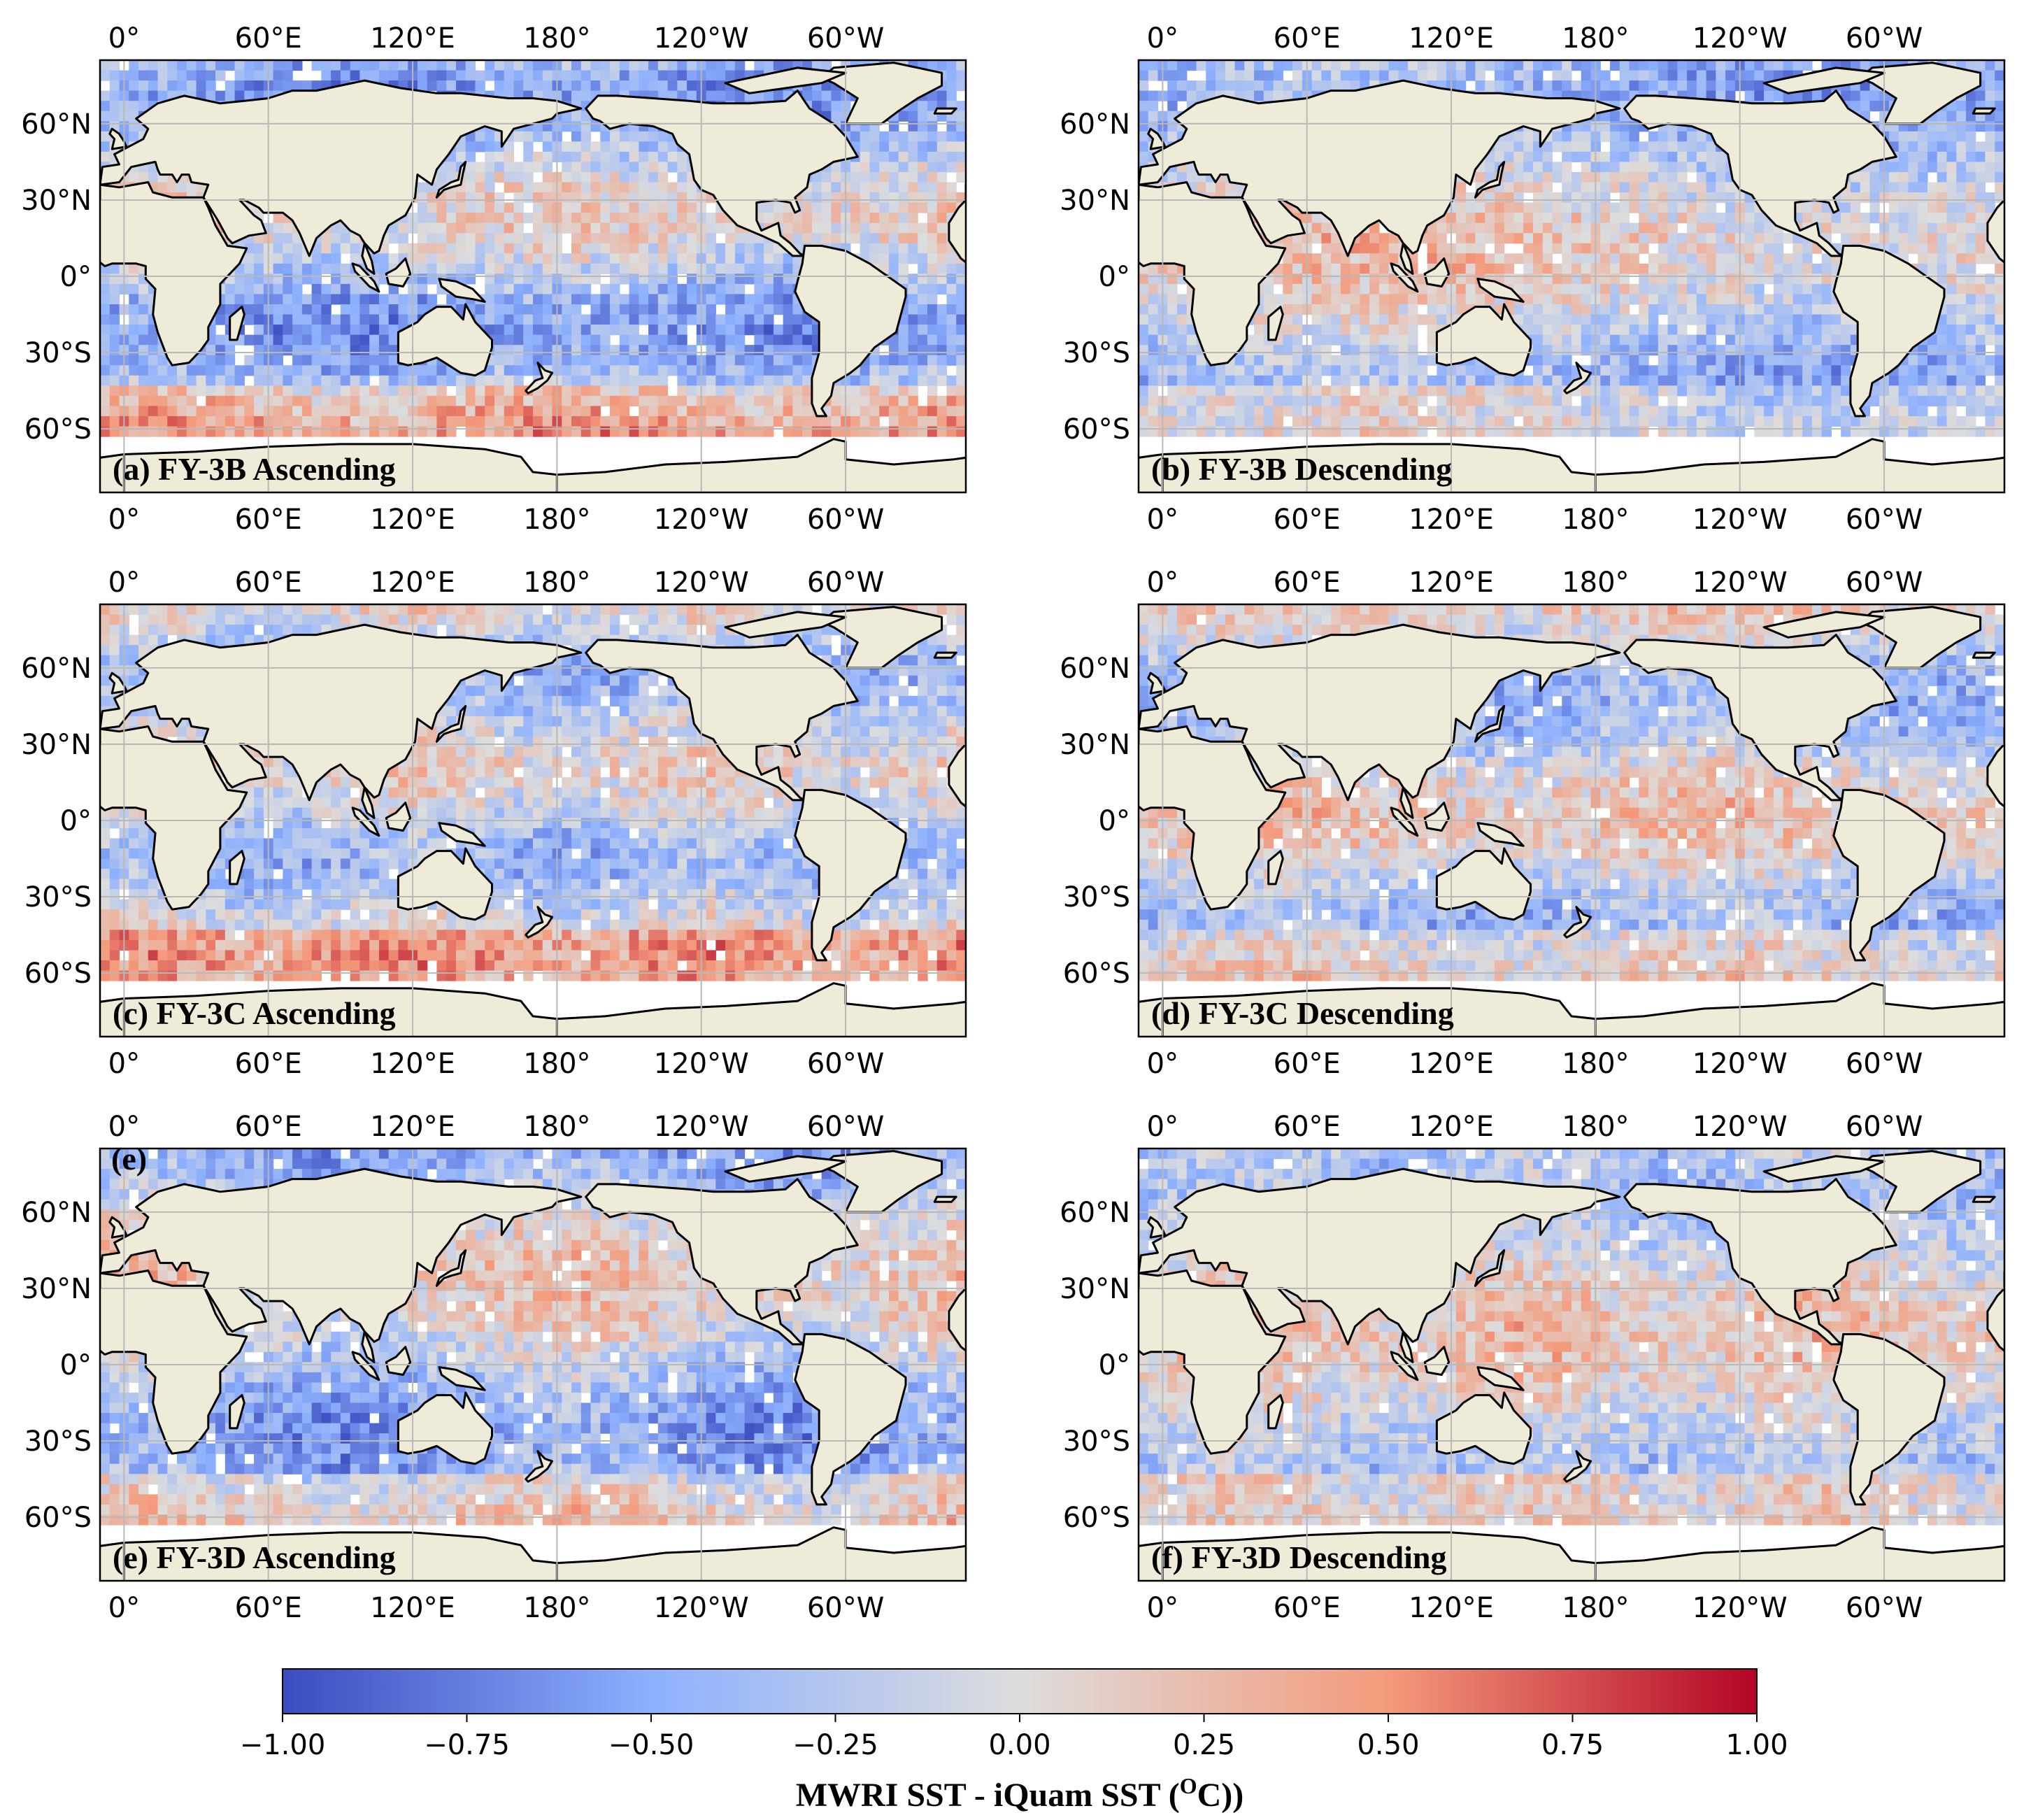 The width and height of the screenshot is (2017, 1820). I want to click on panel-label: (a) FY-3B Ascending, so click(254, 469).